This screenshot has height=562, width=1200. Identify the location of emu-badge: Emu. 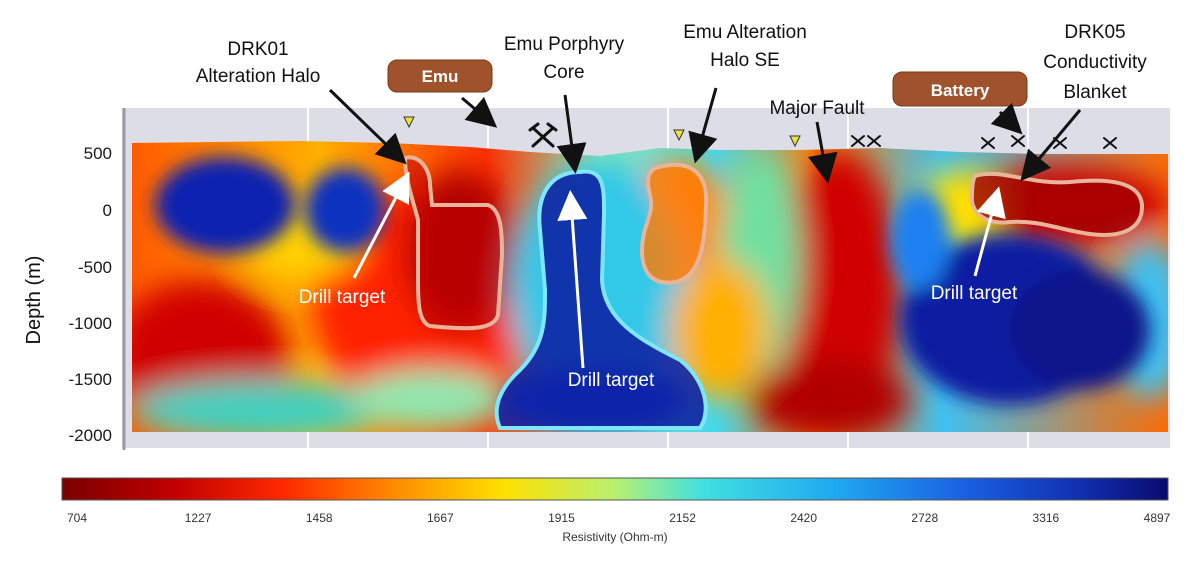
(440, 76).